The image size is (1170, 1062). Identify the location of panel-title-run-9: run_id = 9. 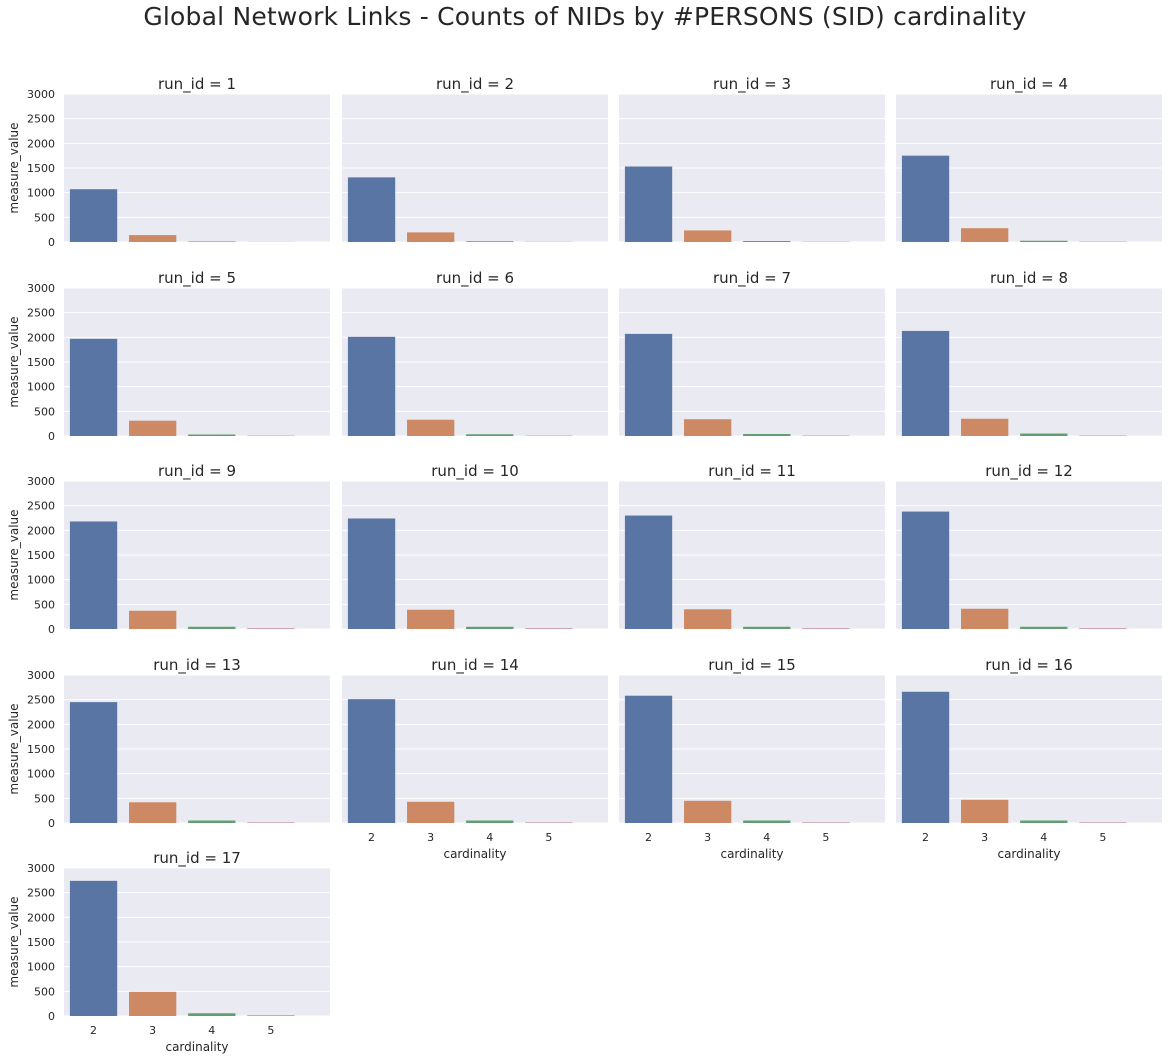
(197, 471).